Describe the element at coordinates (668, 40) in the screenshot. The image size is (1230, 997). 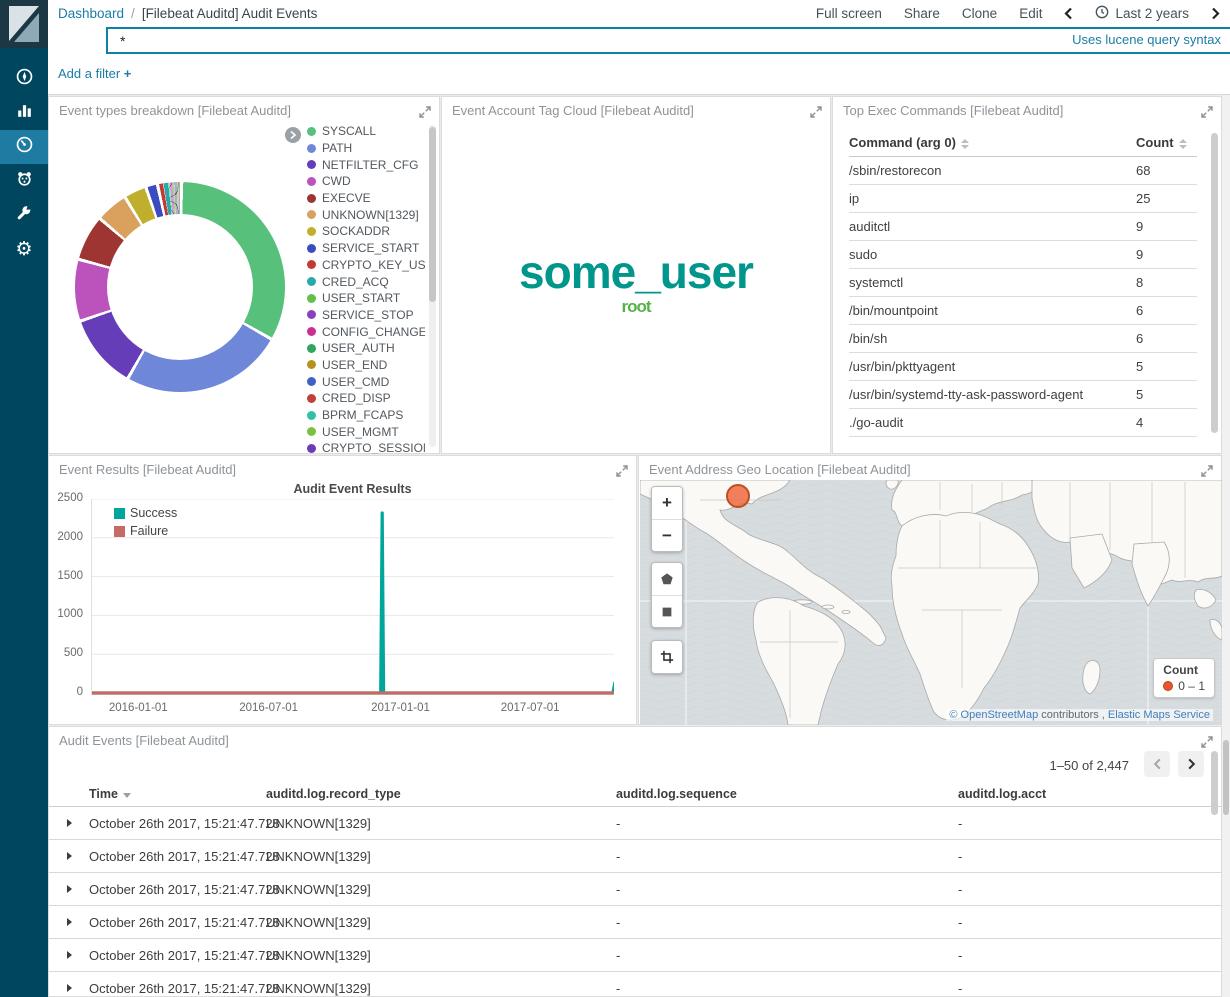
I see `search-input` at that location.